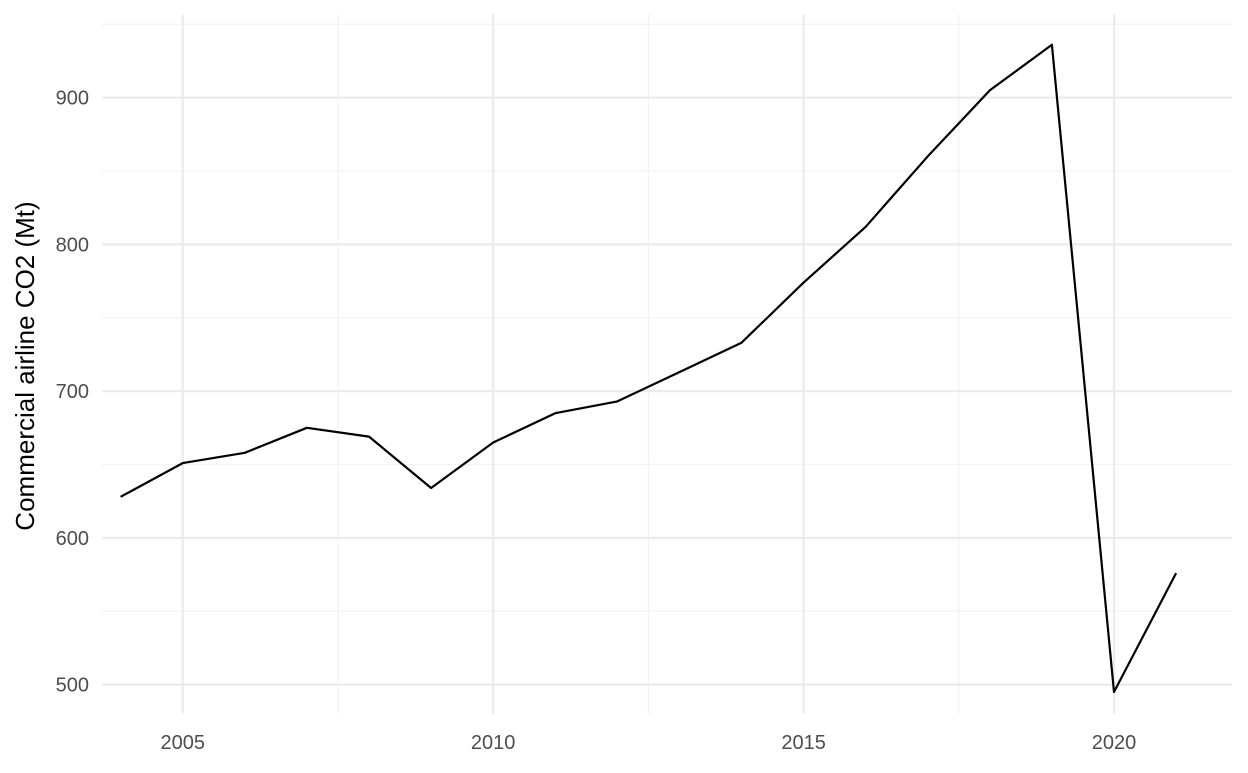 This screenshot has width=1248, height=773. Describe the element at coordinates (72, 539) in the screenshot. I see `y-tick-label: 600` at that location.